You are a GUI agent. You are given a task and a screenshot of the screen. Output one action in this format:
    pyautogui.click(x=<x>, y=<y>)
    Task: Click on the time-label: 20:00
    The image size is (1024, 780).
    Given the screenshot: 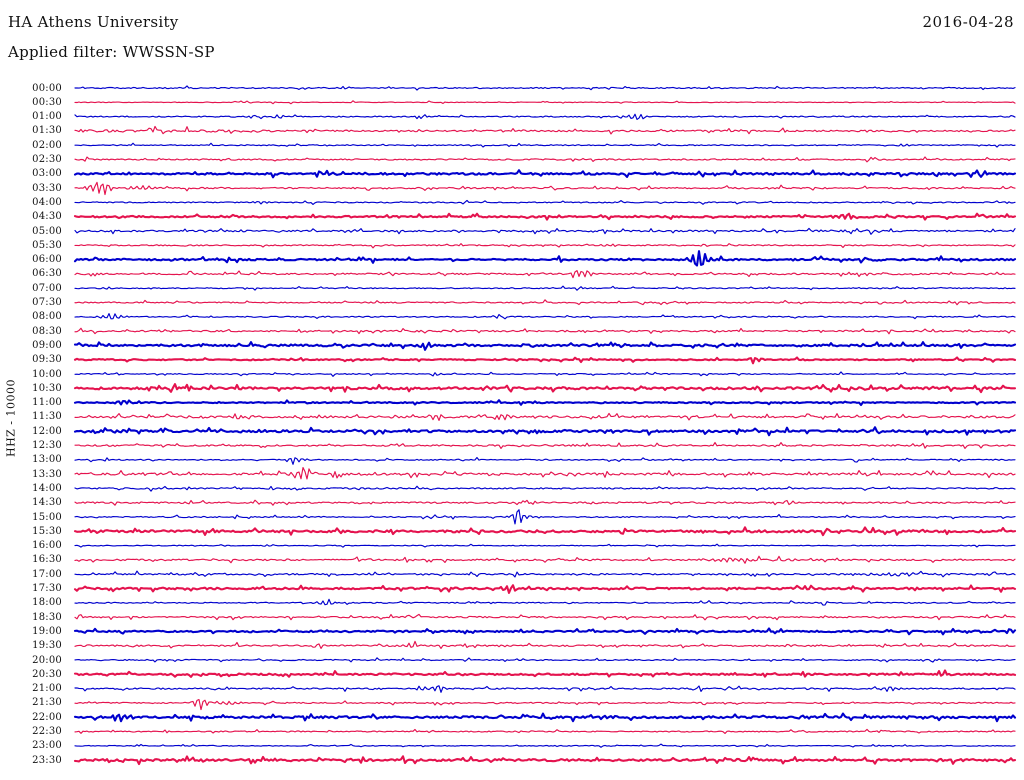 What is the action you would take?
    pyautogui.click(x=47, y=660)
    